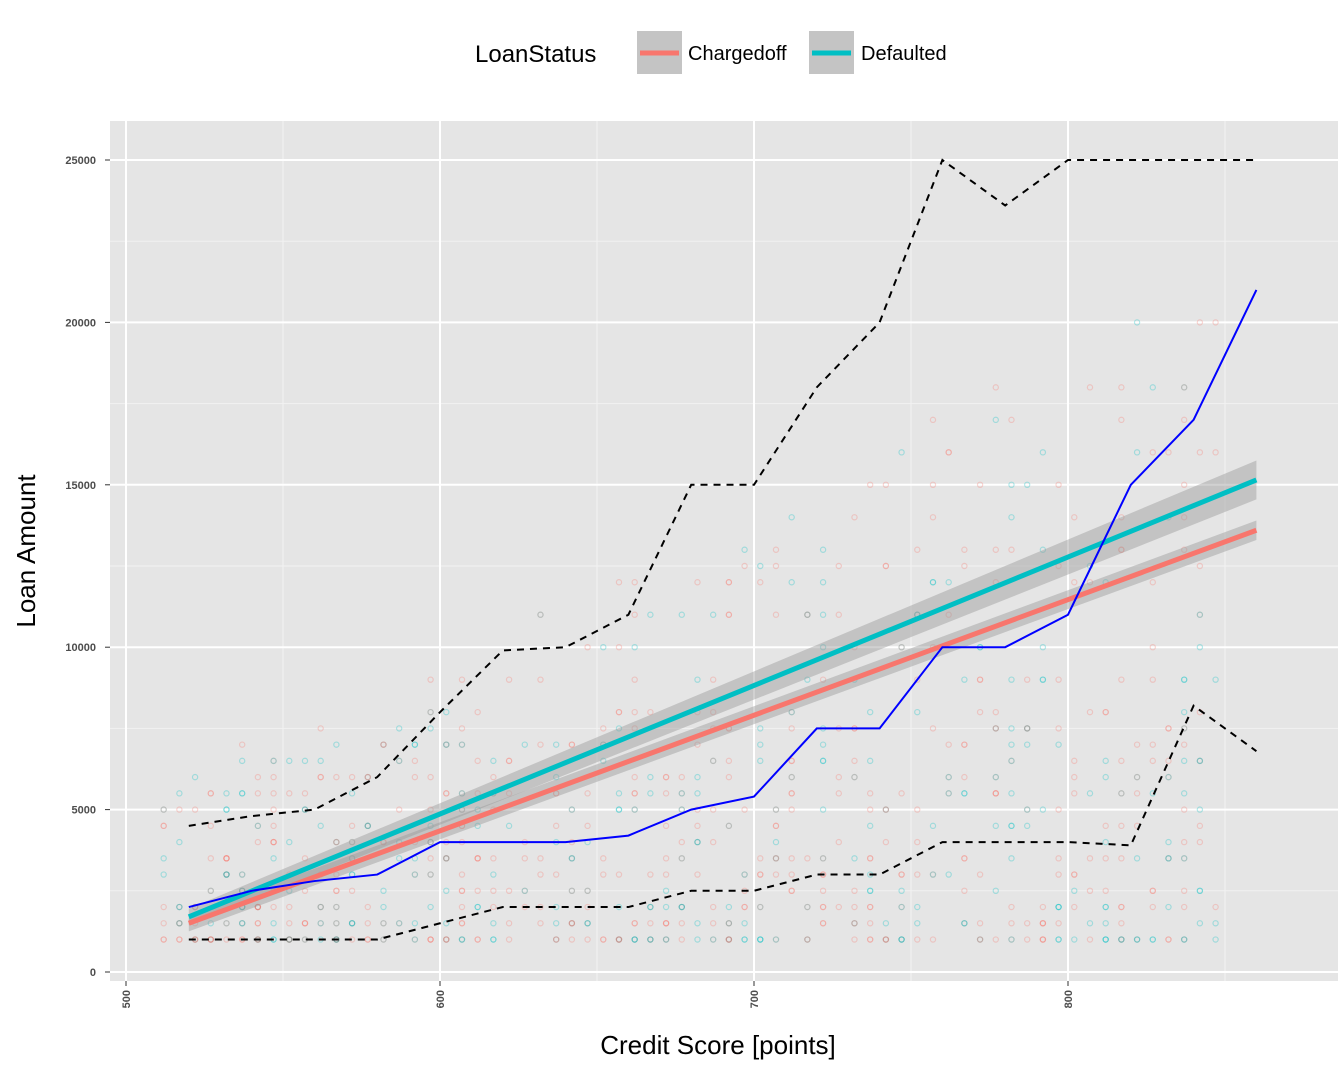 The height and width of the screenshot is (1075, 1344). I want to click on y-tick-label: 5000, so click(84, 811).